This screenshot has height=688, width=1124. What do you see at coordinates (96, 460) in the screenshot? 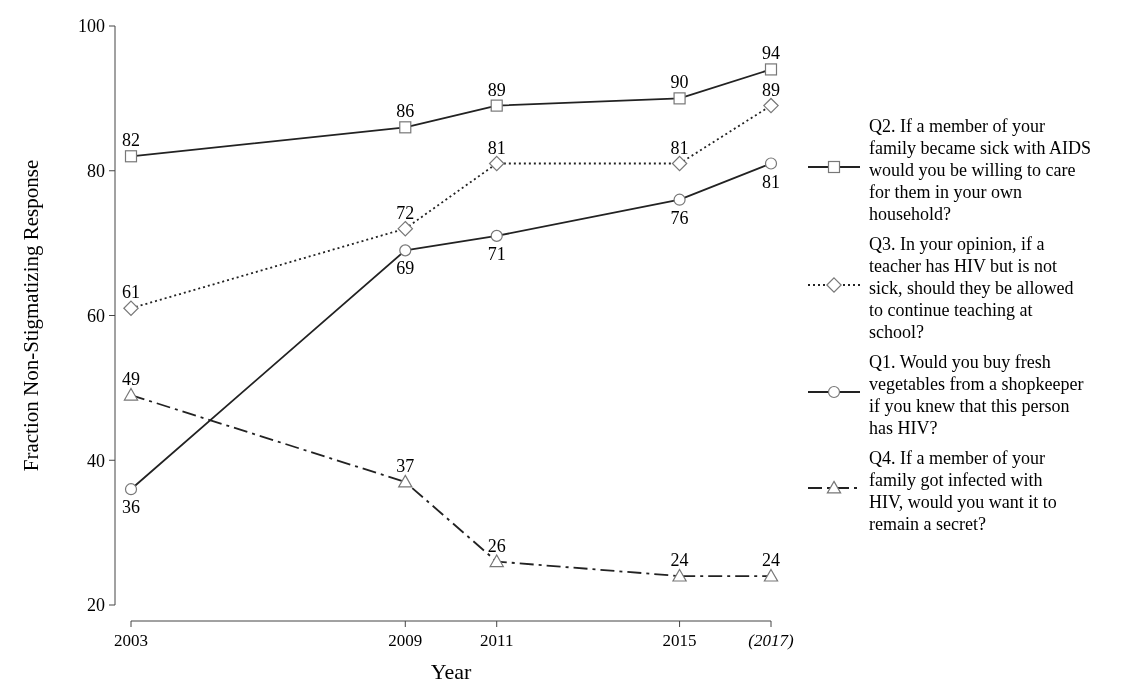
I see `y-tick-label: 40` at bounding box center [96, 460].